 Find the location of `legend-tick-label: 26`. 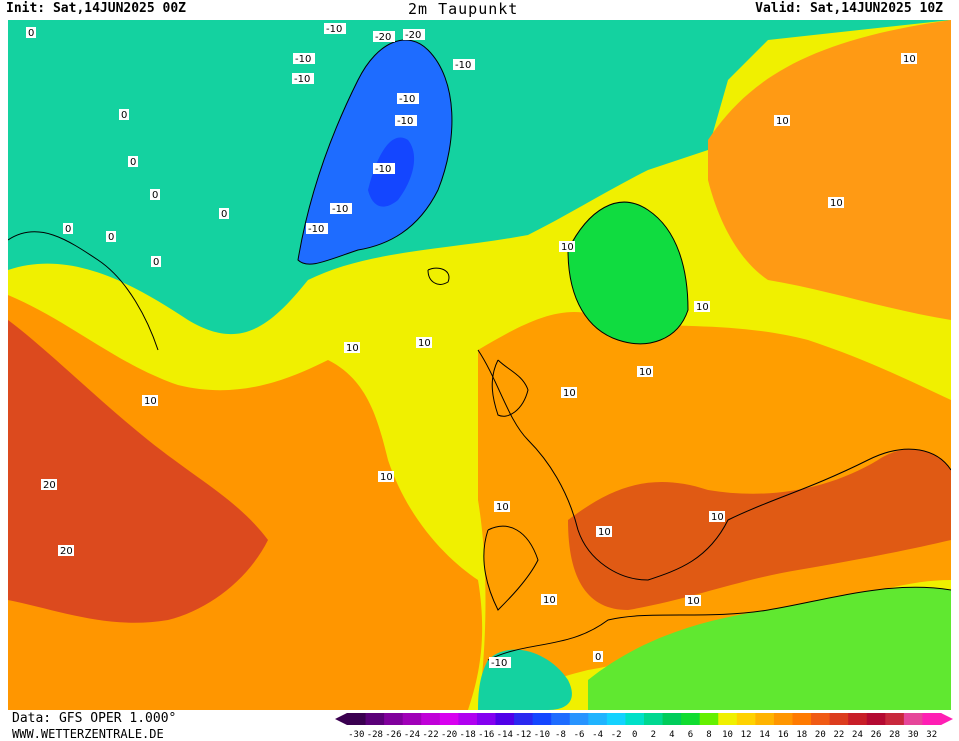

legend-tick-label: 26 is located at coordinates (876, 735).